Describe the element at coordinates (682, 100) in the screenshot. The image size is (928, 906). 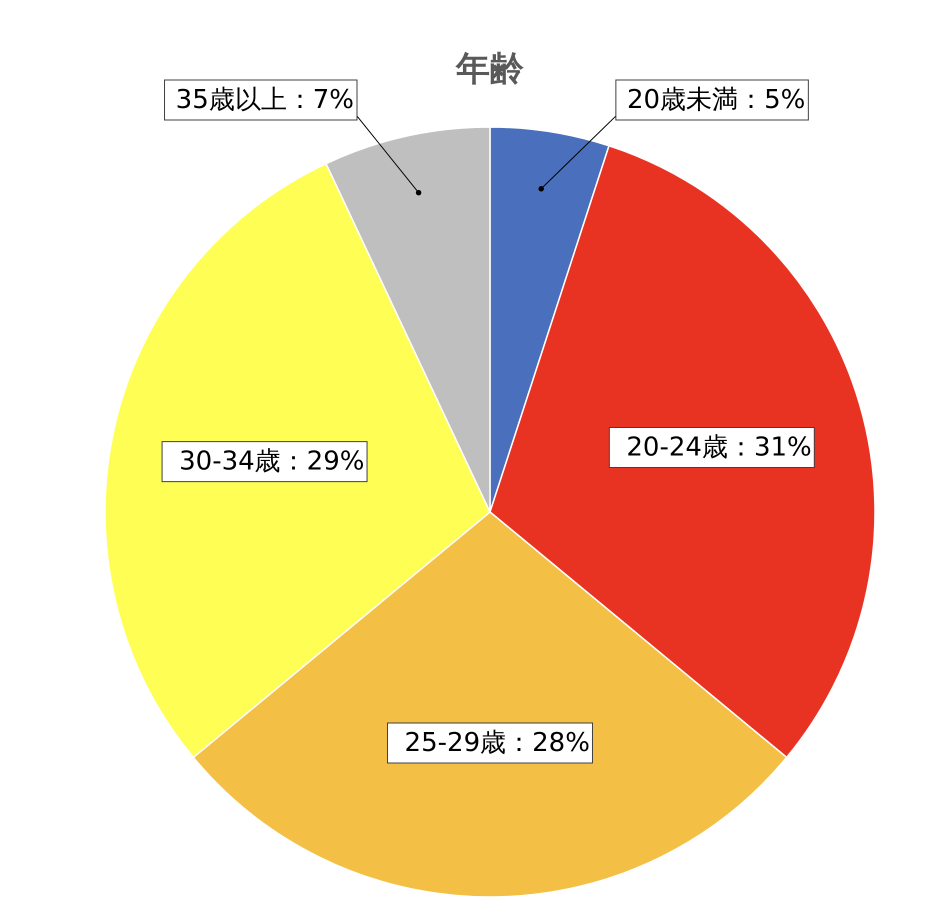
I see `slice-label: 20歳未満` at that location.